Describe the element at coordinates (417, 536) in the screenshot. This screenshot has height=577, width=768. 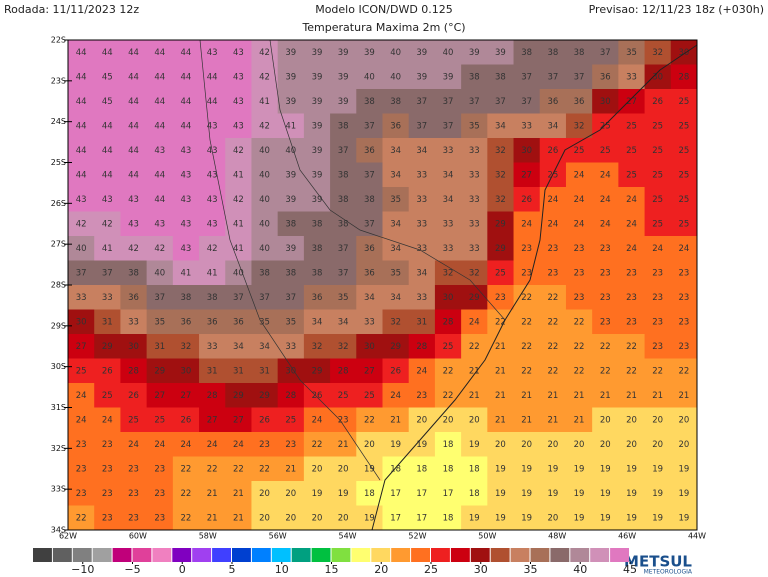
I see `lon-label: 52W` at that location.